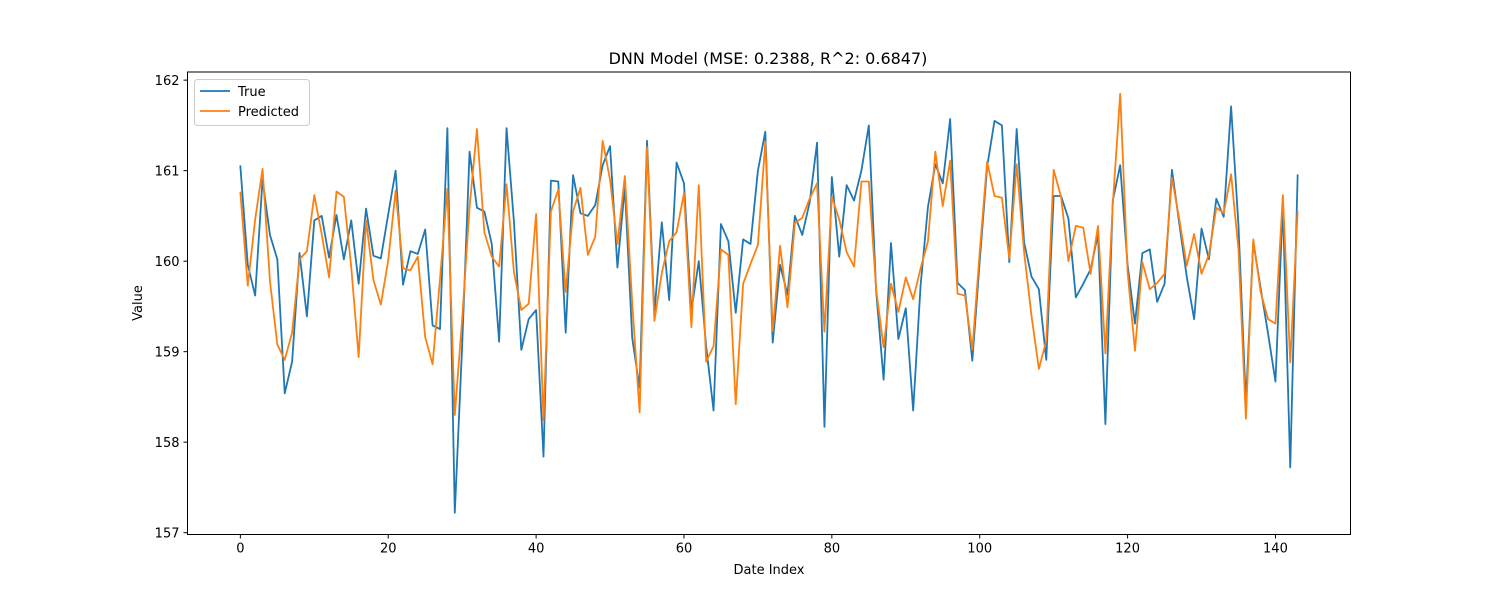  What do you see at coordinates (536, 549) in the screenshot?
I see `x-tick-label: 40` at bounding box center [536, 549].